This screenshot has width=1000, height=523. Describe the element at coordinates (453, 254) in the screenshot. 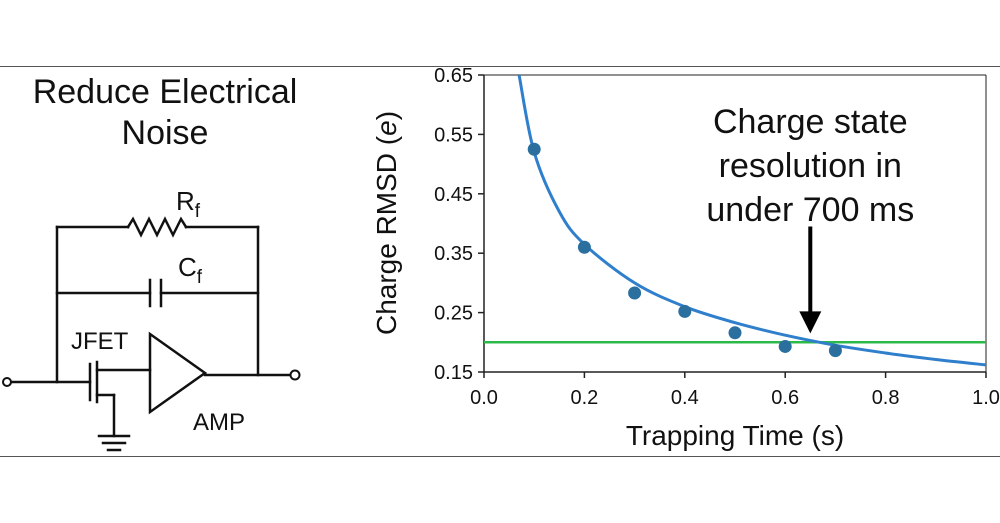

I see `y-tick-label: 0.35` at that location.